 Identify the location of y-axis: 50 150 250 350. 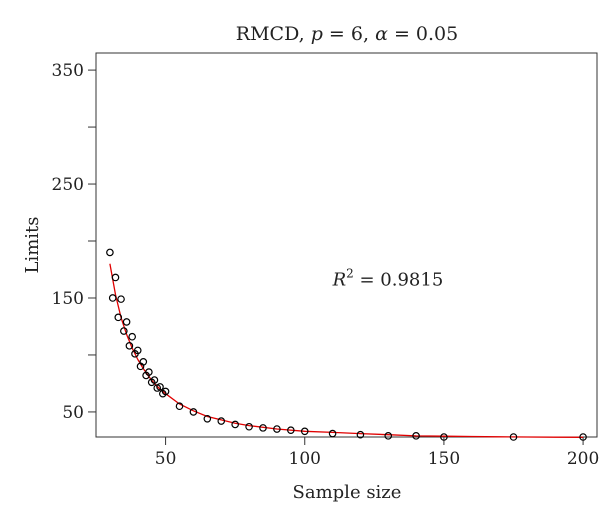
(74, 242).